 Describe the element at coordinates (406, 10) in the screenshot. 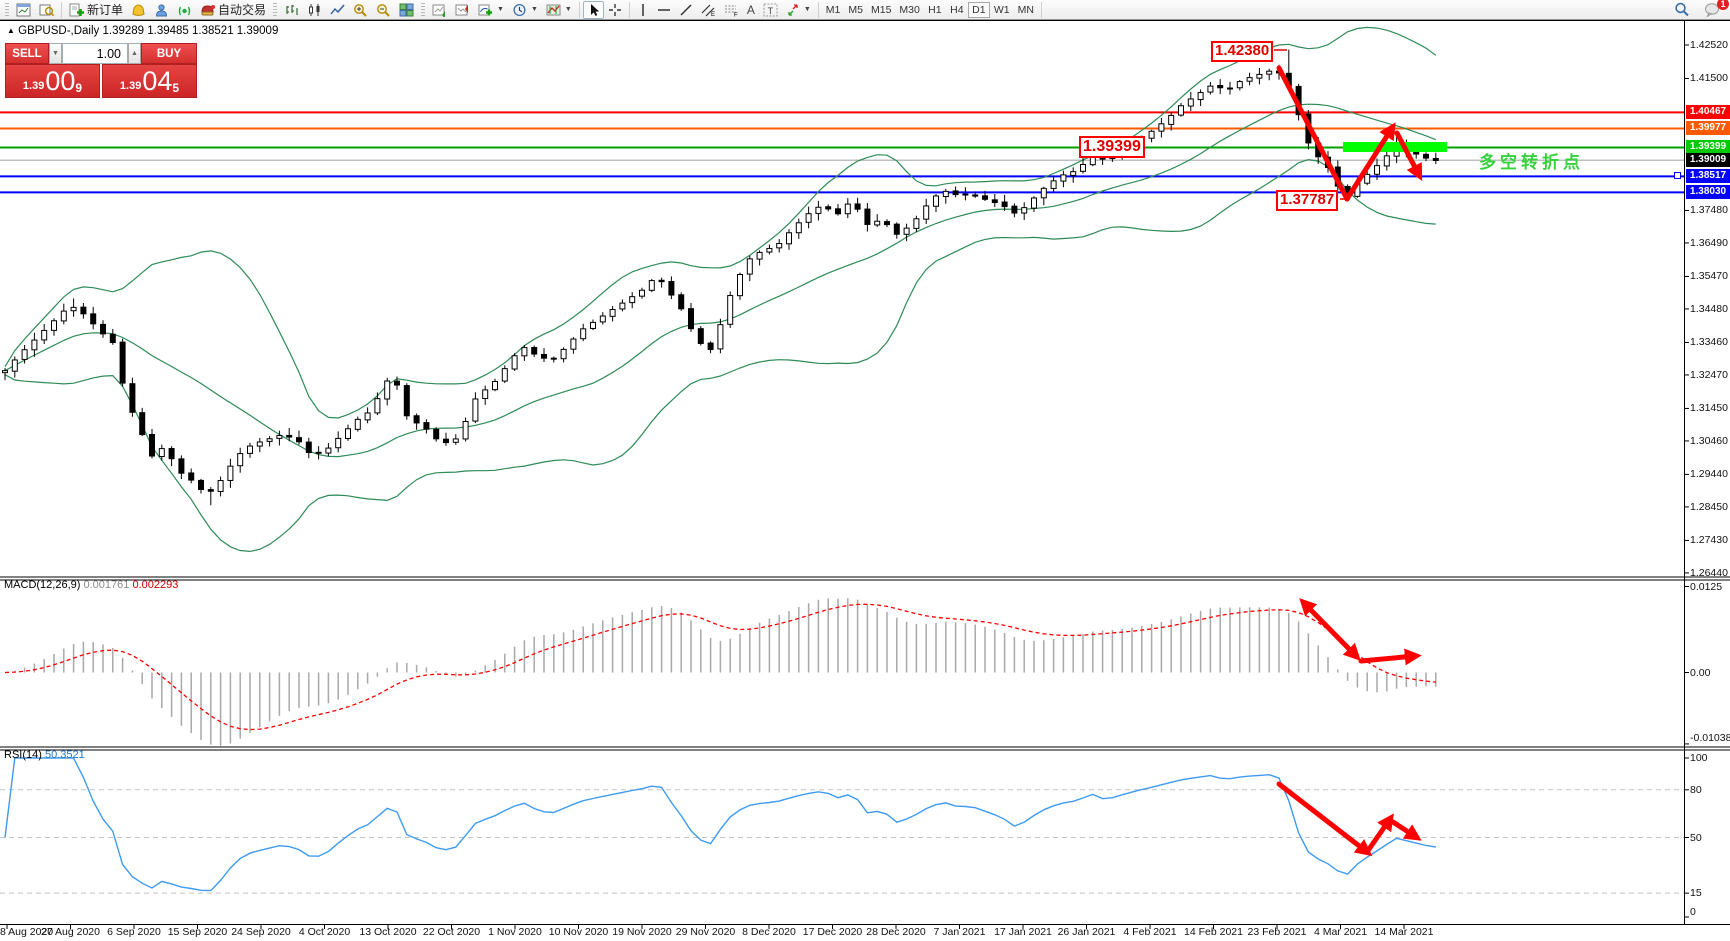

I see `tile-windows-button` at that location.